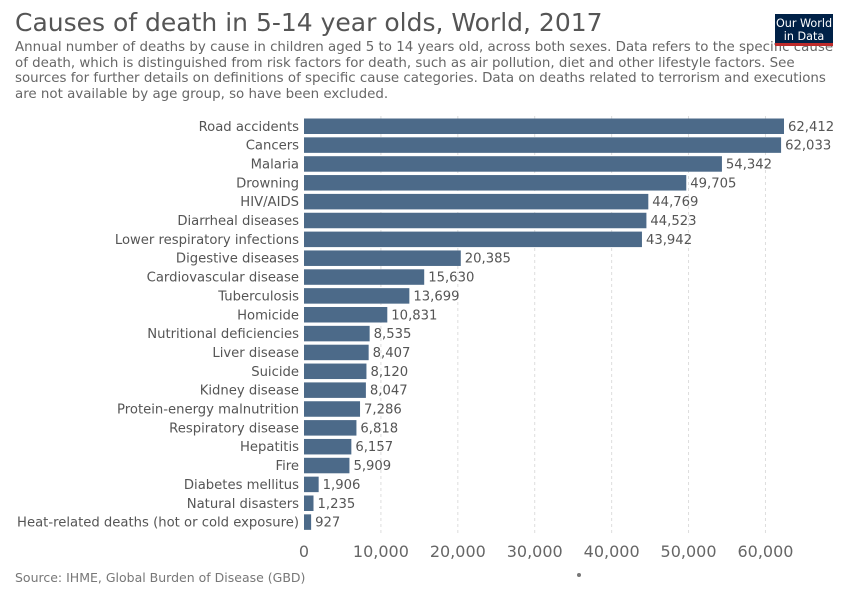 This screenshot has height=600, width=850. Describe the element at coordinates (342, 485) in the screenshot. I see `value-label: 1,906` at that location.